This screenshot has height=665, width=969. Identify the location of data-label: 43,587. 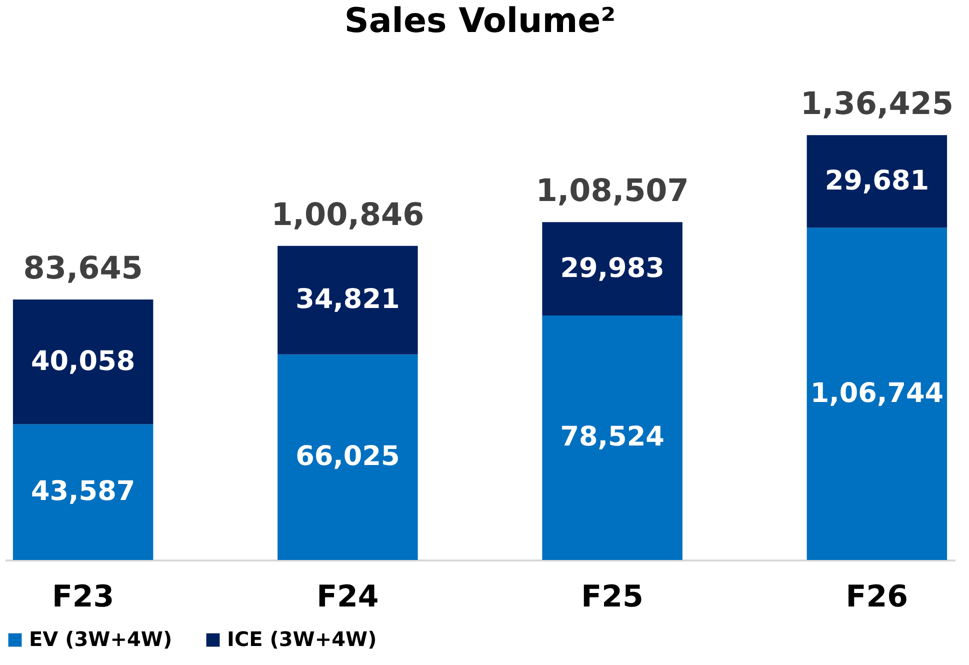
(83, 492).